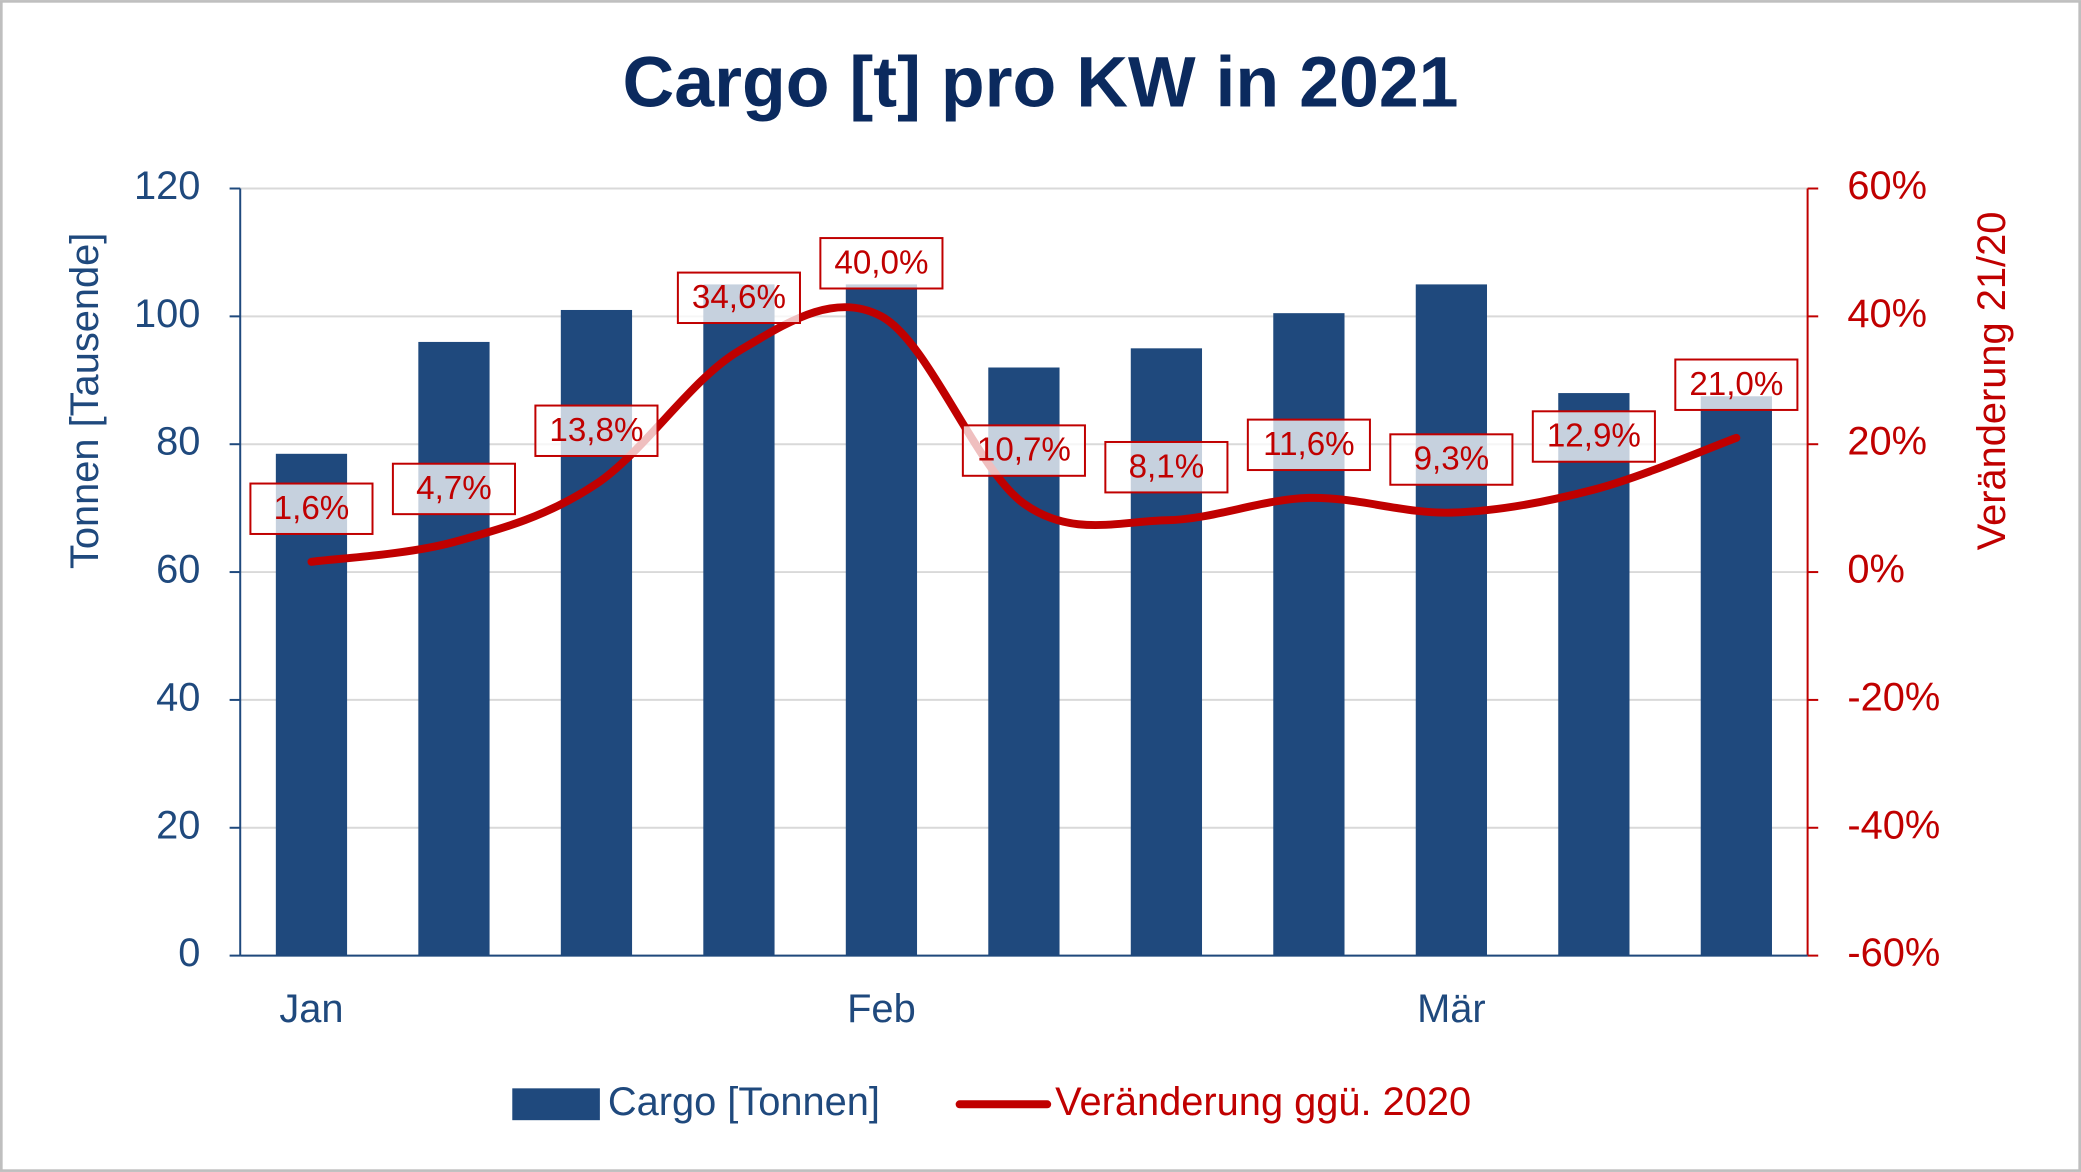 Image resolution: width=2081 pixels, height=1172 pixels. What do you see at coordinates (178, 825) in the screenshot?
I see `y-tick-label: 20` at bounding box center [178, 825].